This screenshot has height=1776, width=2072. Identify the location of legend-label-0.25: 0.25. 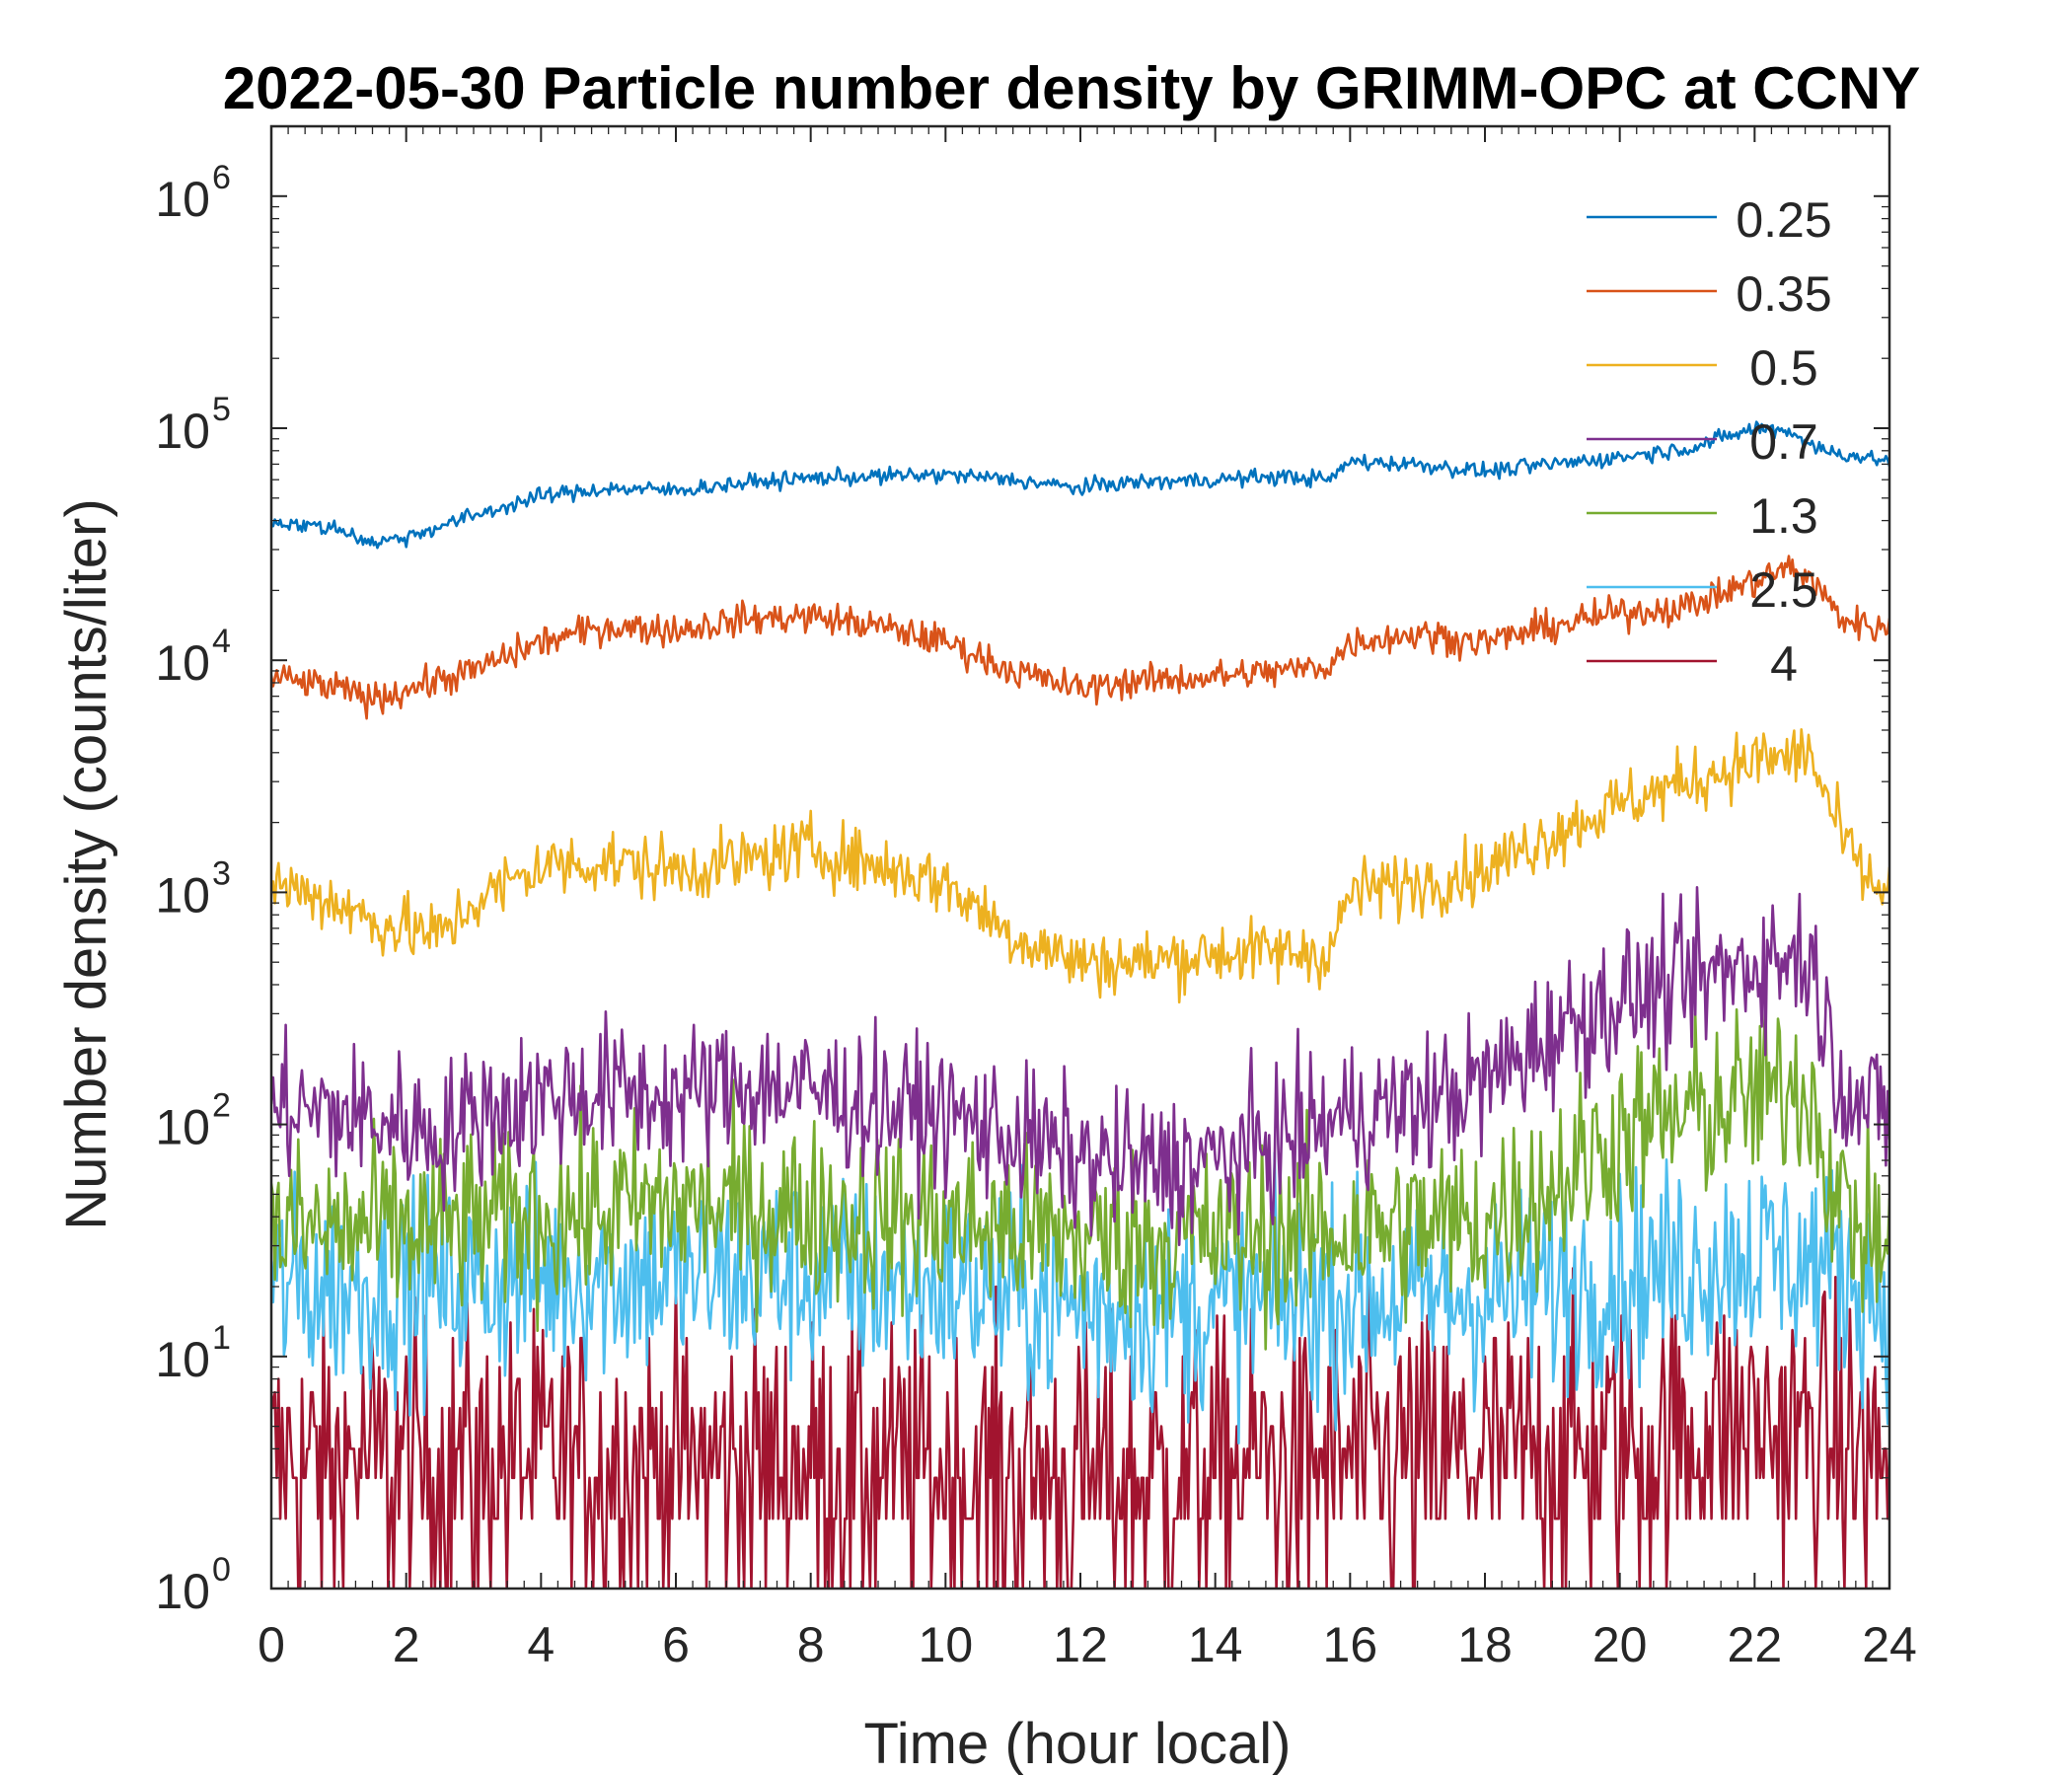
(1784, 220).